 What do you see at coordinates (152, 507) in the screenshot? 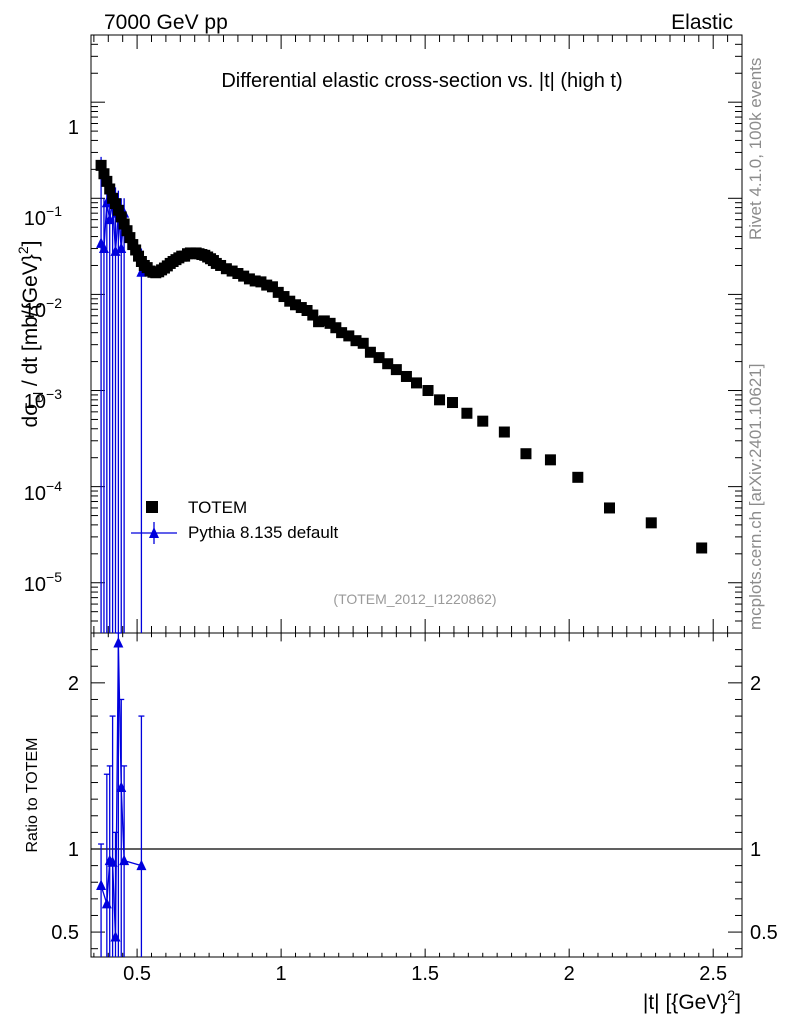
I see `legend-marker-totem` at bounding box center [152, 507].